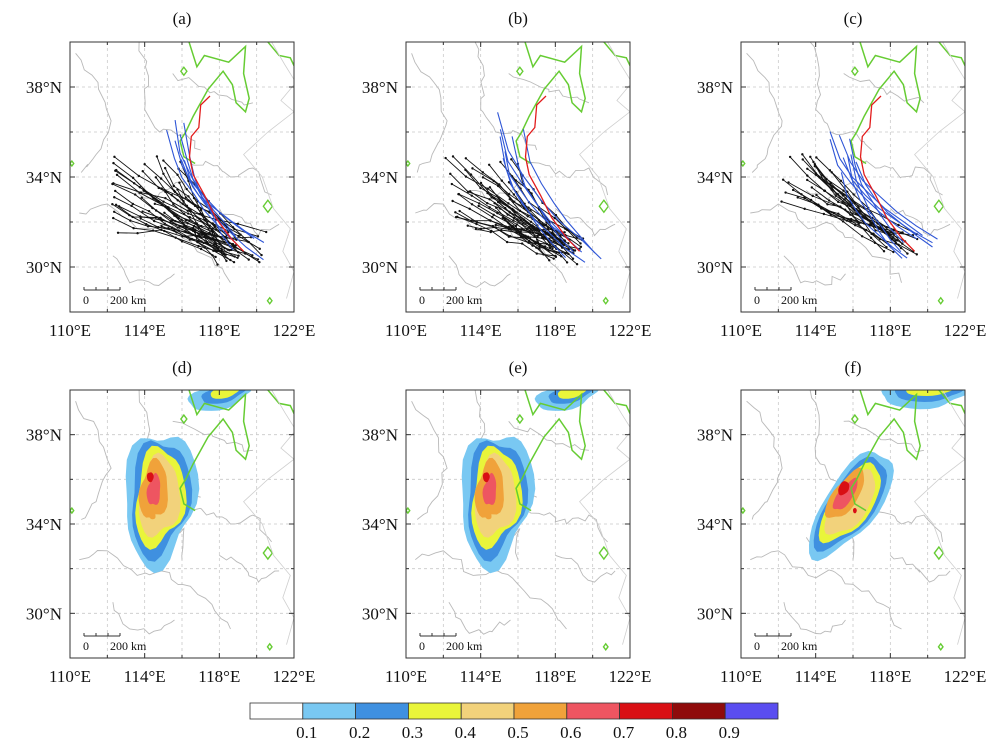 The width and height of the screenshot is (1000, 745). Describe the element at coordinates (44, 177) in the screenshot. I see `lat-tick-label: 34°N` at that location.